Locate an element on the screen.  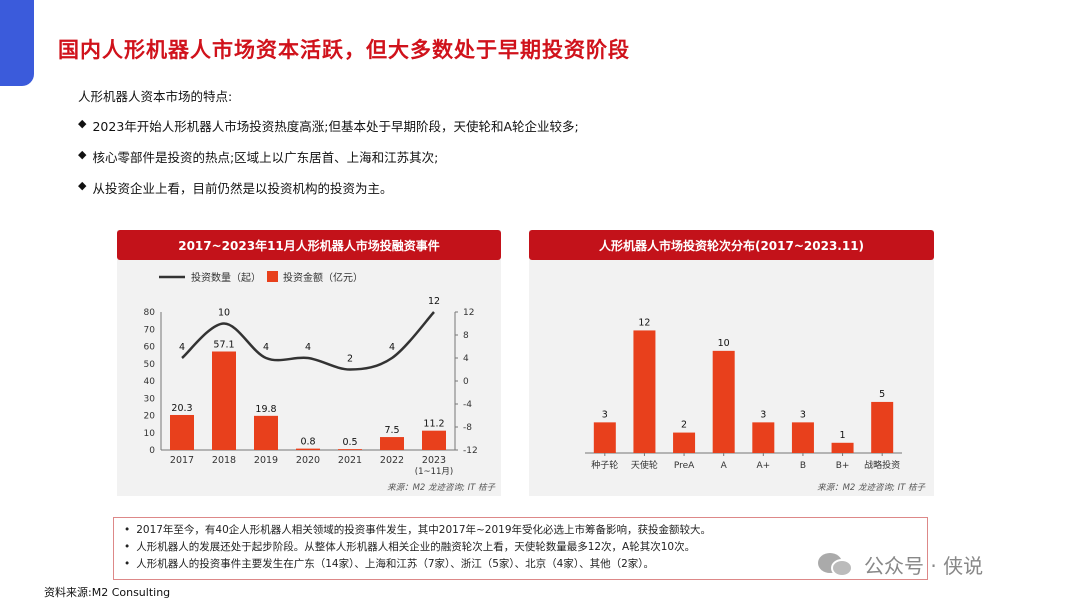
left-axis-tick-label: 10 is located at coordinates (150, 434).